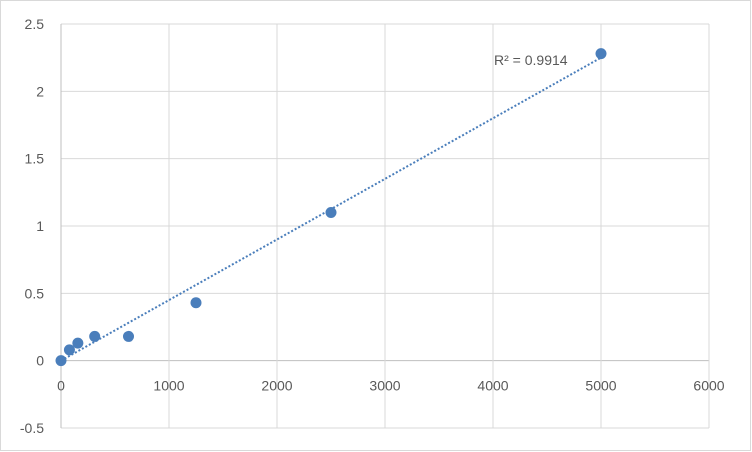 This screenshot has width=752, height=452. Describe the element at coordinates (35, 293) in the screenshot. I see `y-tick-label: 0.5` at that location.